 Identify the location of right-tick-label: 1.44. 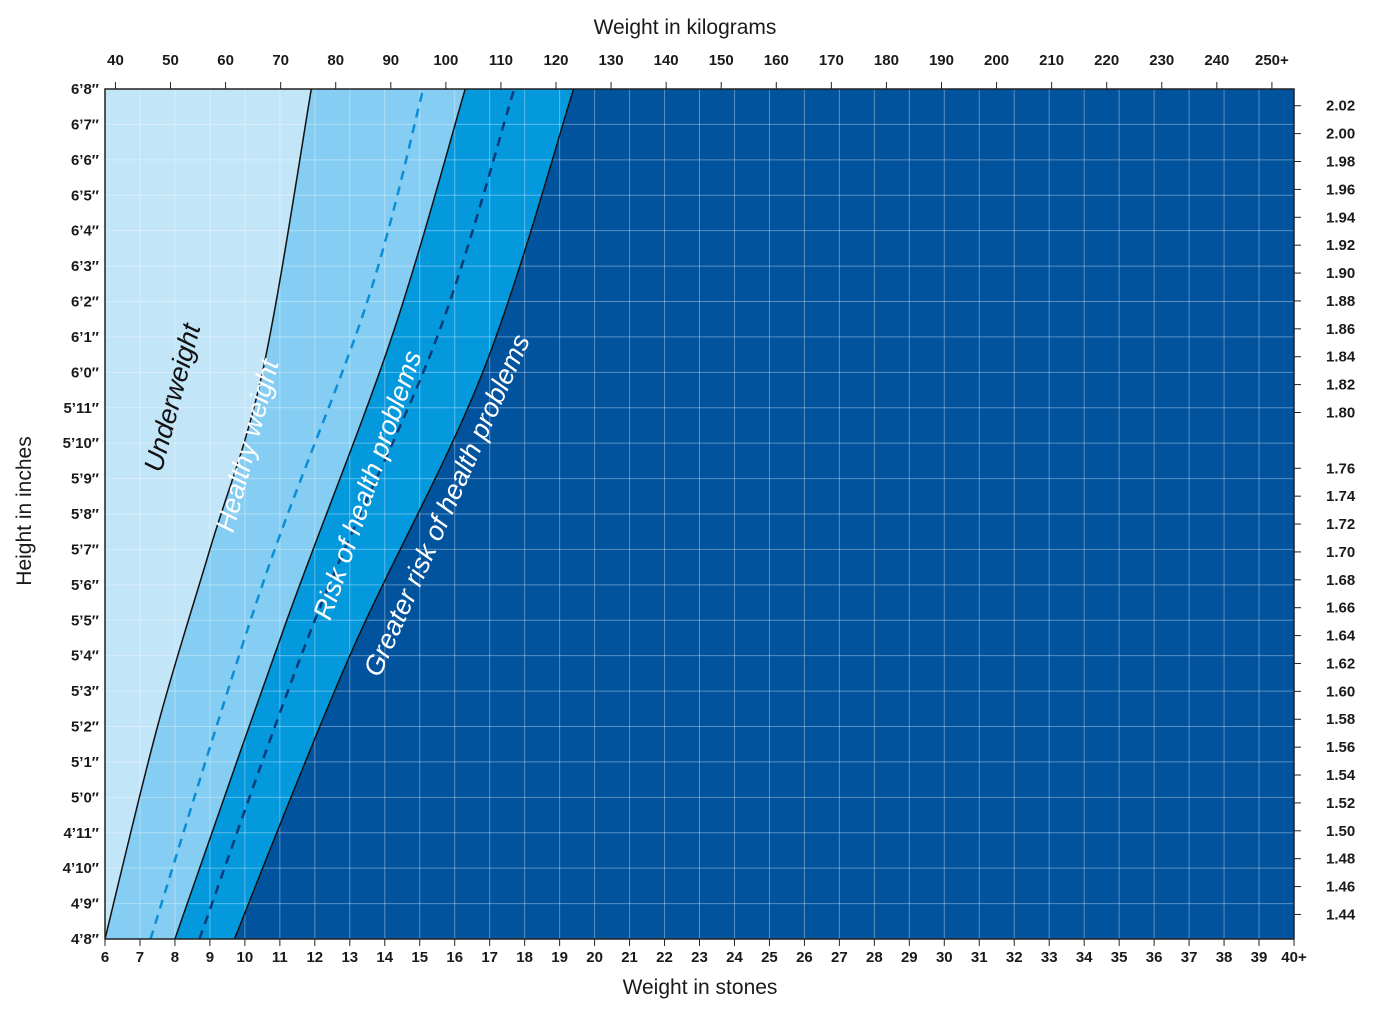
(1341, 914).